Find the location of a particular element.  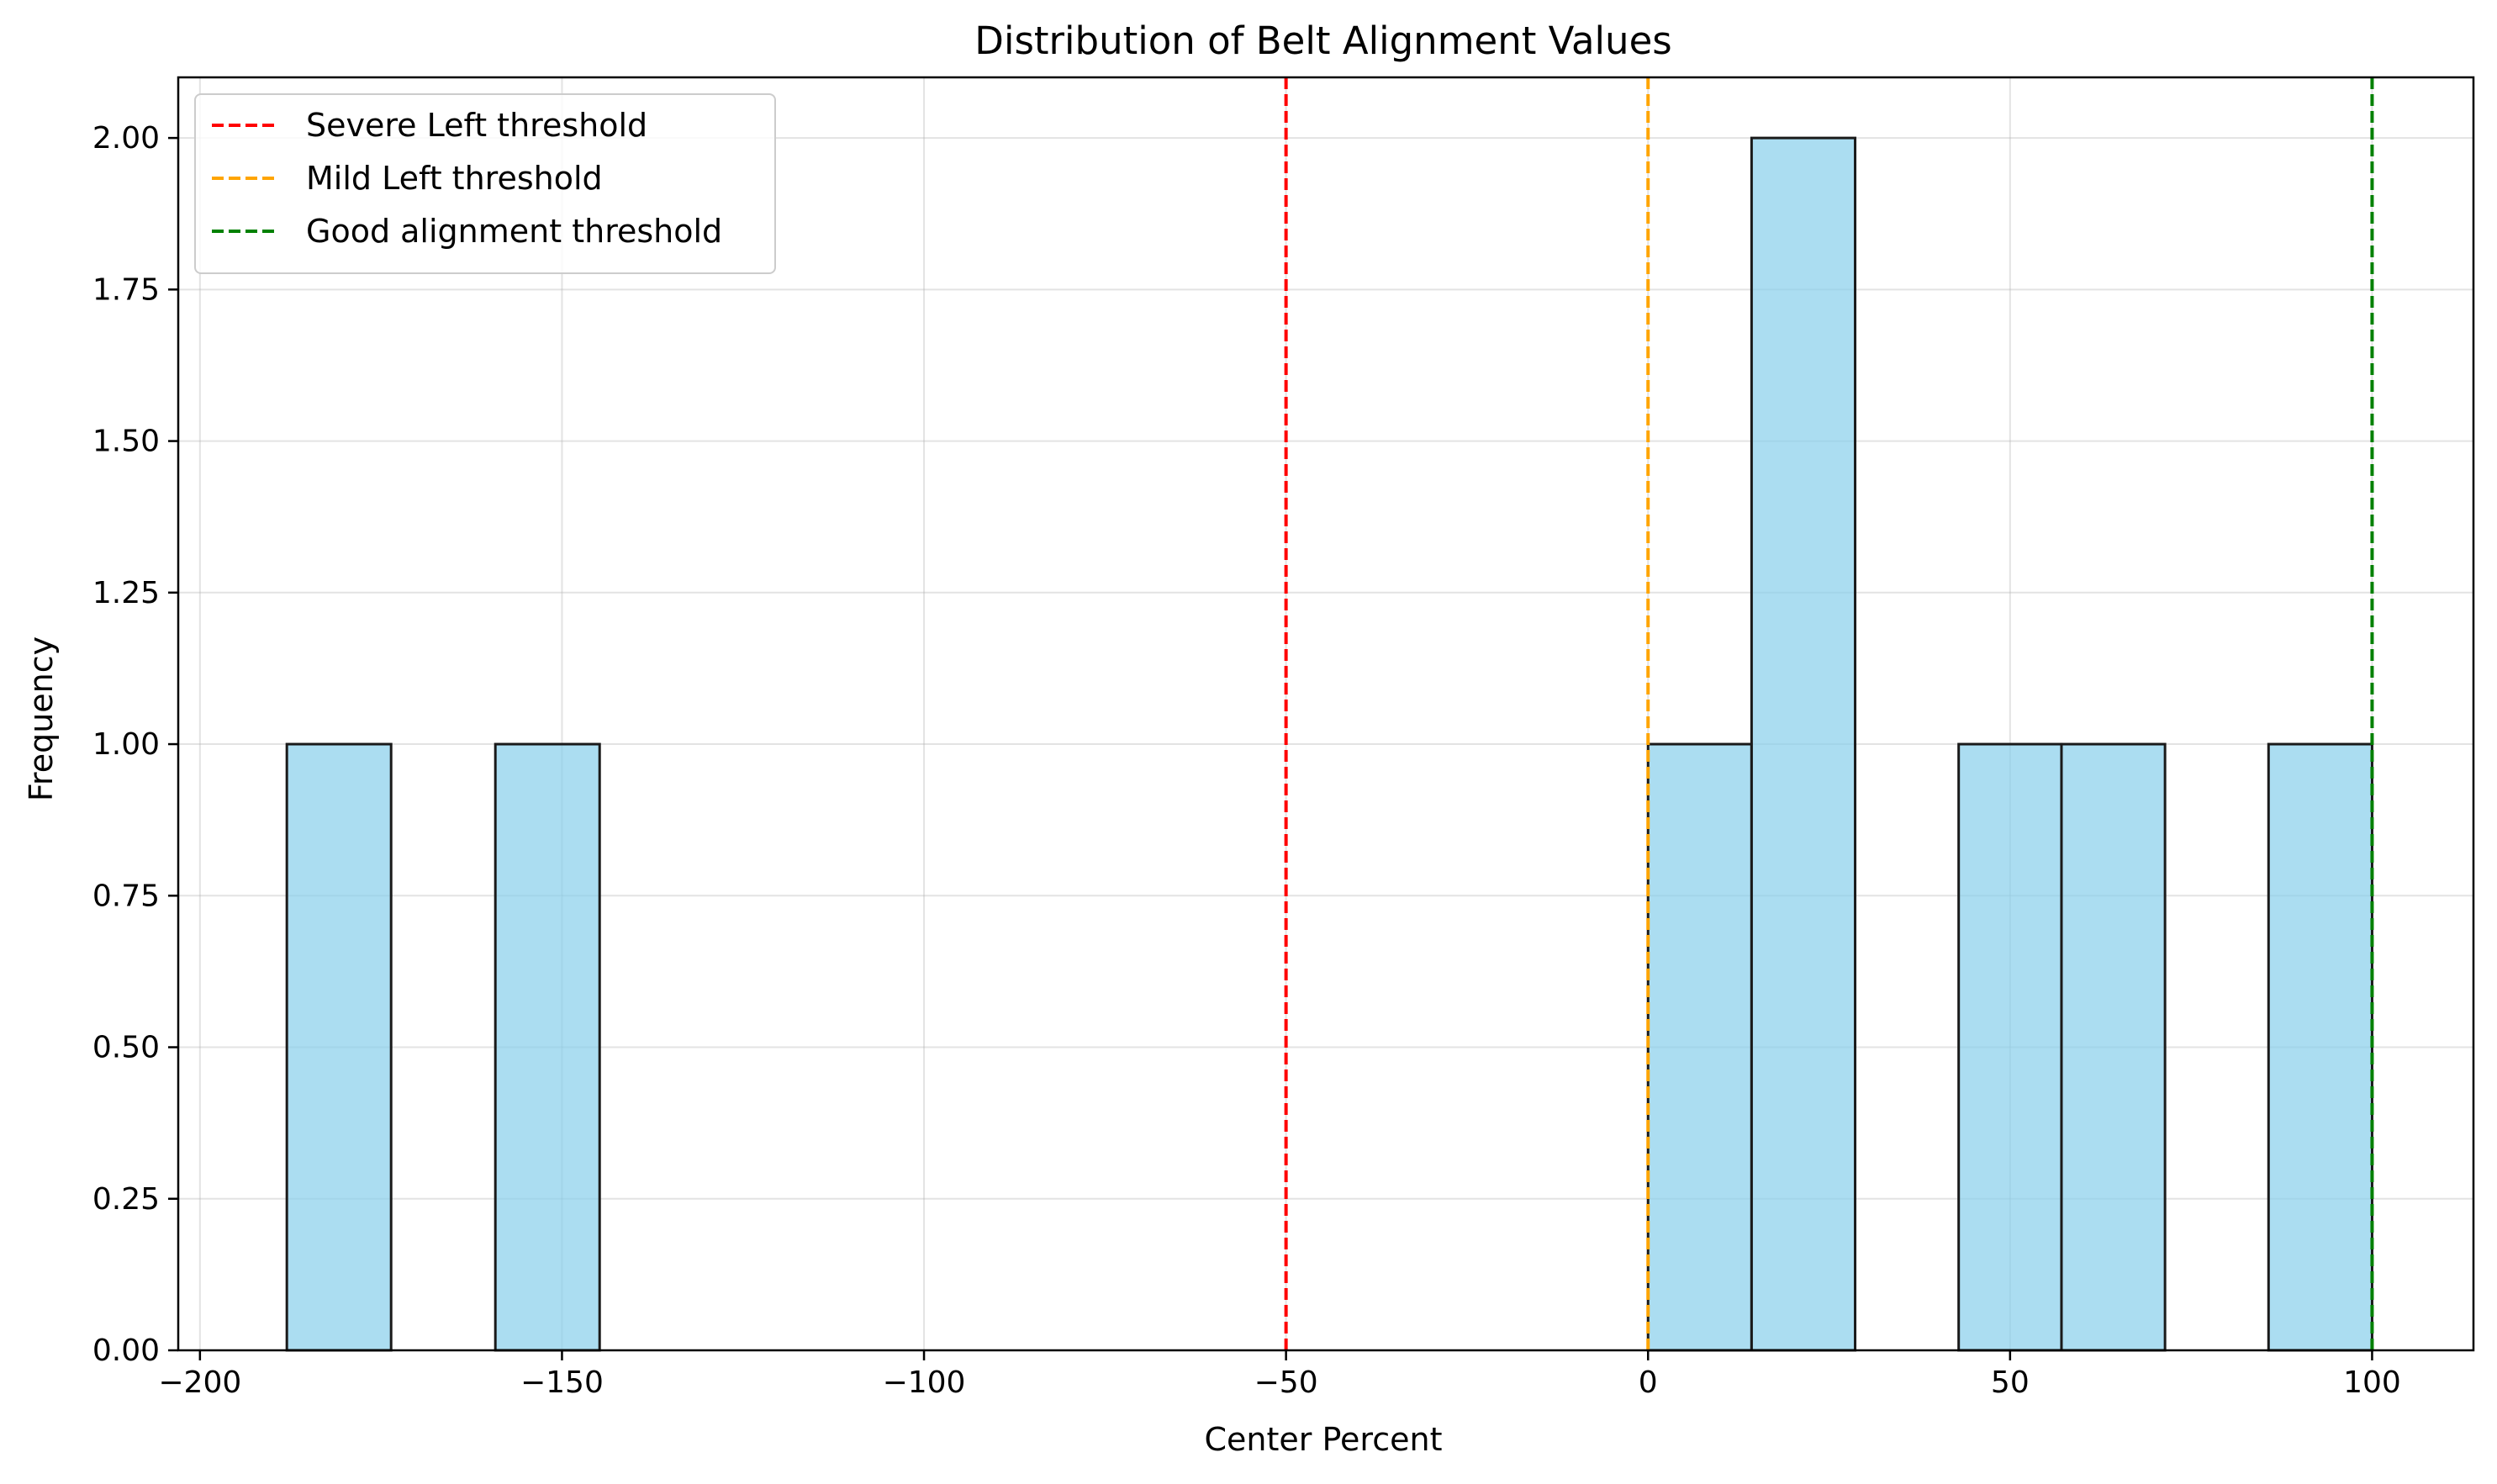

y-tick-label: 1.00 is located at coordinates (126, 744).